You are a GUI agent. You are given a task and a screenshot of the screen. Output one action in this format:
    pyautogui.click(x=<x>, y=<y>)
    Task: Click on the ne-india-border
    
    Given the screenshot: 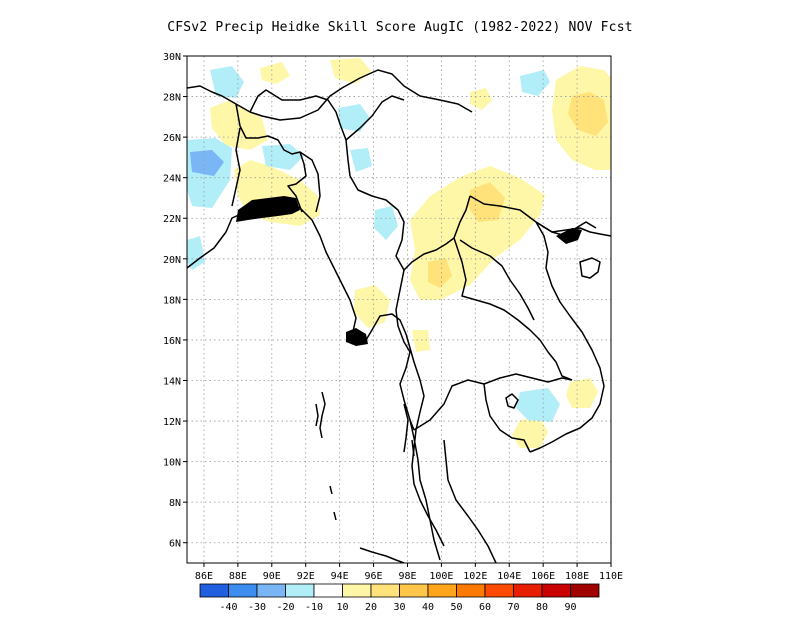 What is the action you would take?
    pyautogui.click(x=300, y=133)
    